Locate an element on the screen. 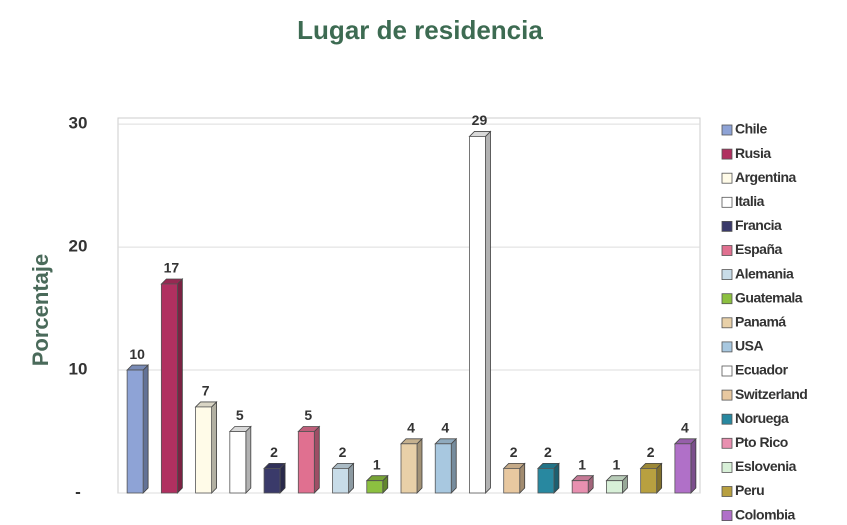 The image size is (847, 525). legend-label: Peru is located at coordinates (749, 490).